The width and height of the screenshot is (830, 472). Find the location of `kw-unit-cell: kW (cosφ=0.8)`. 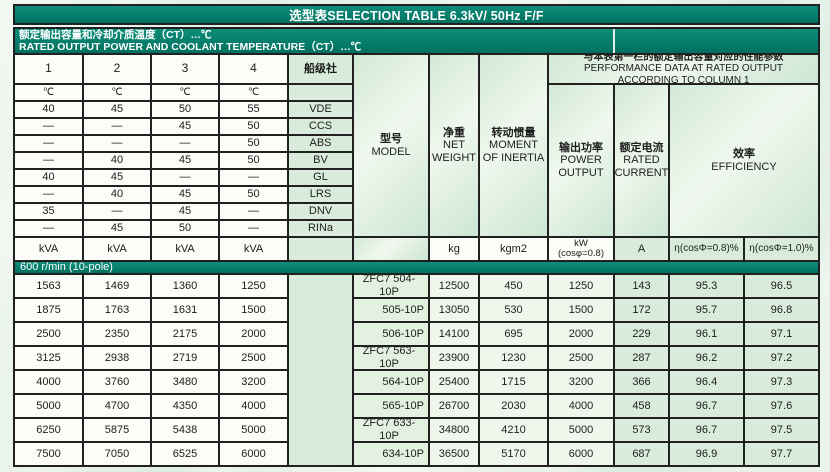

kw-unit-cell: kW (cosφ=0.8) is located at coordinates (581, 249).